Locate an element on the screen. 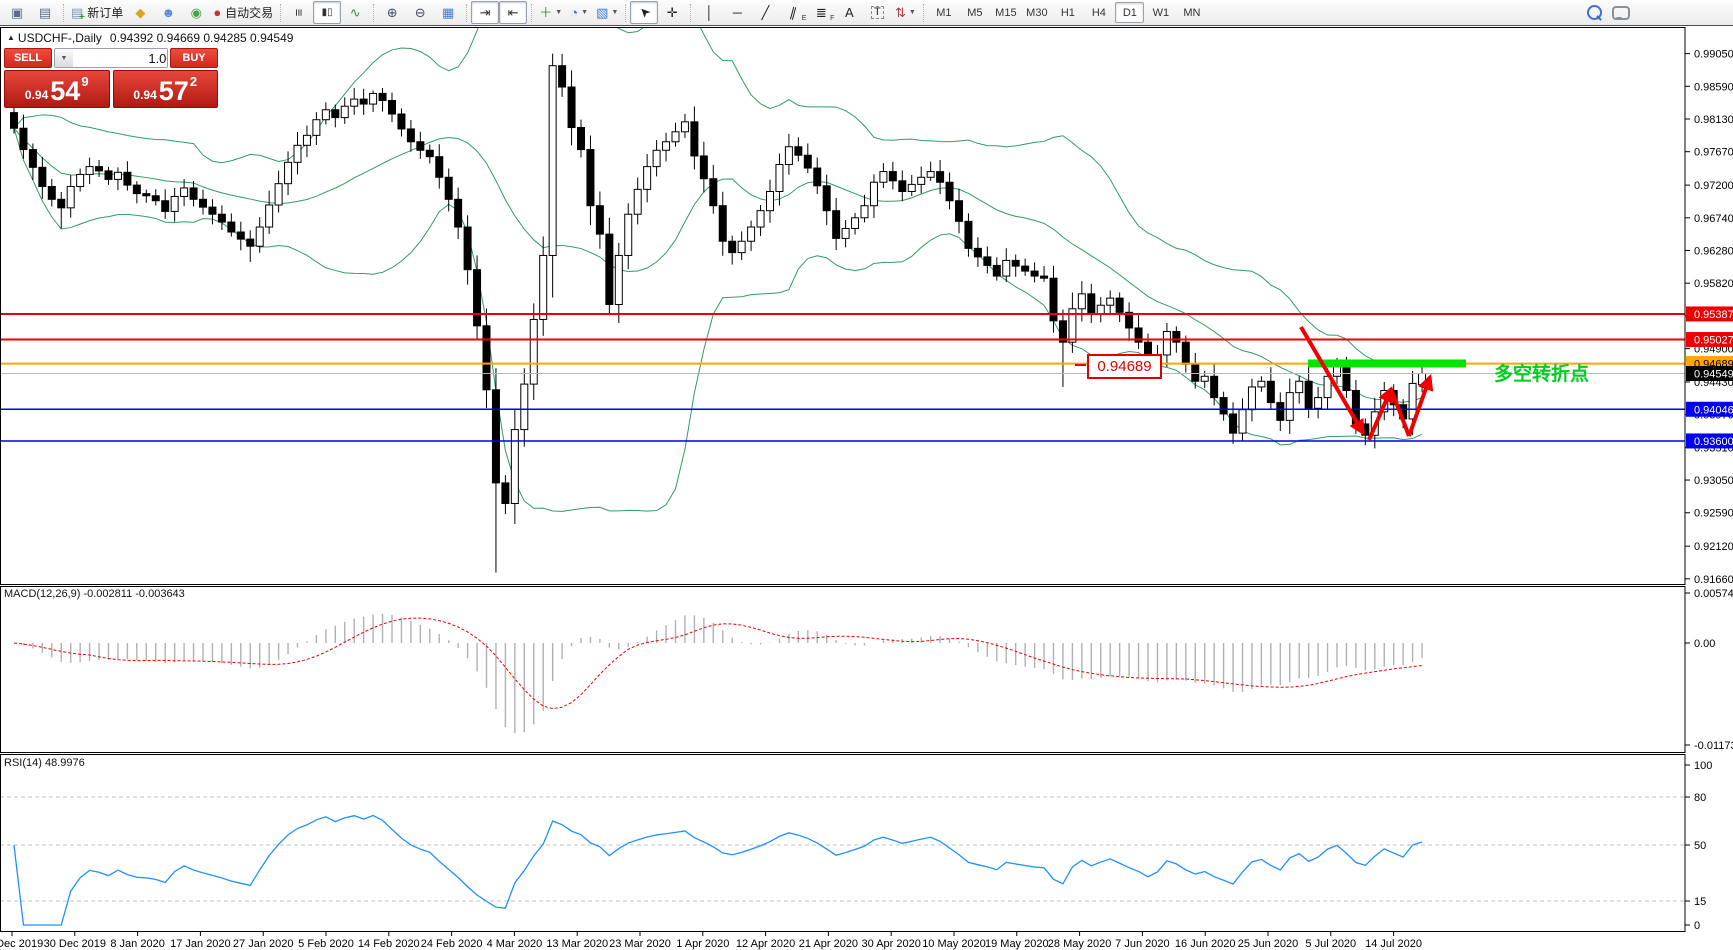 Image resolution: width=1733 pixels, height=950 pixels. sell-button: SELL is located at coordinates (28, 58).